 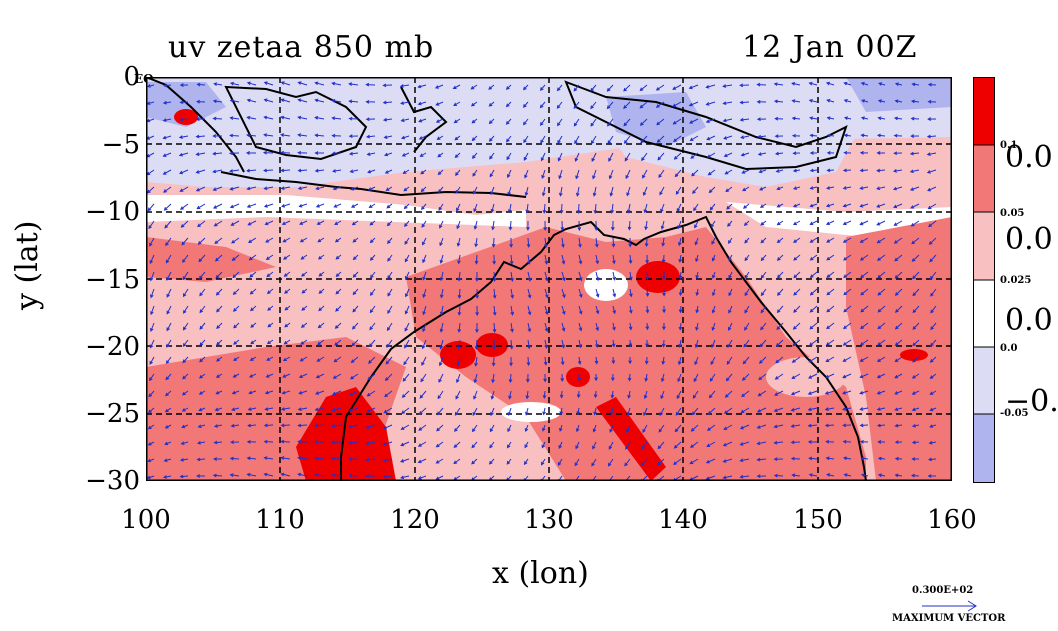 What do you see at coordinates (949, 618) in the screenshot?
I see `max-vector-label: MAXIMUM VECTOR` at bounding box center [949, 618].